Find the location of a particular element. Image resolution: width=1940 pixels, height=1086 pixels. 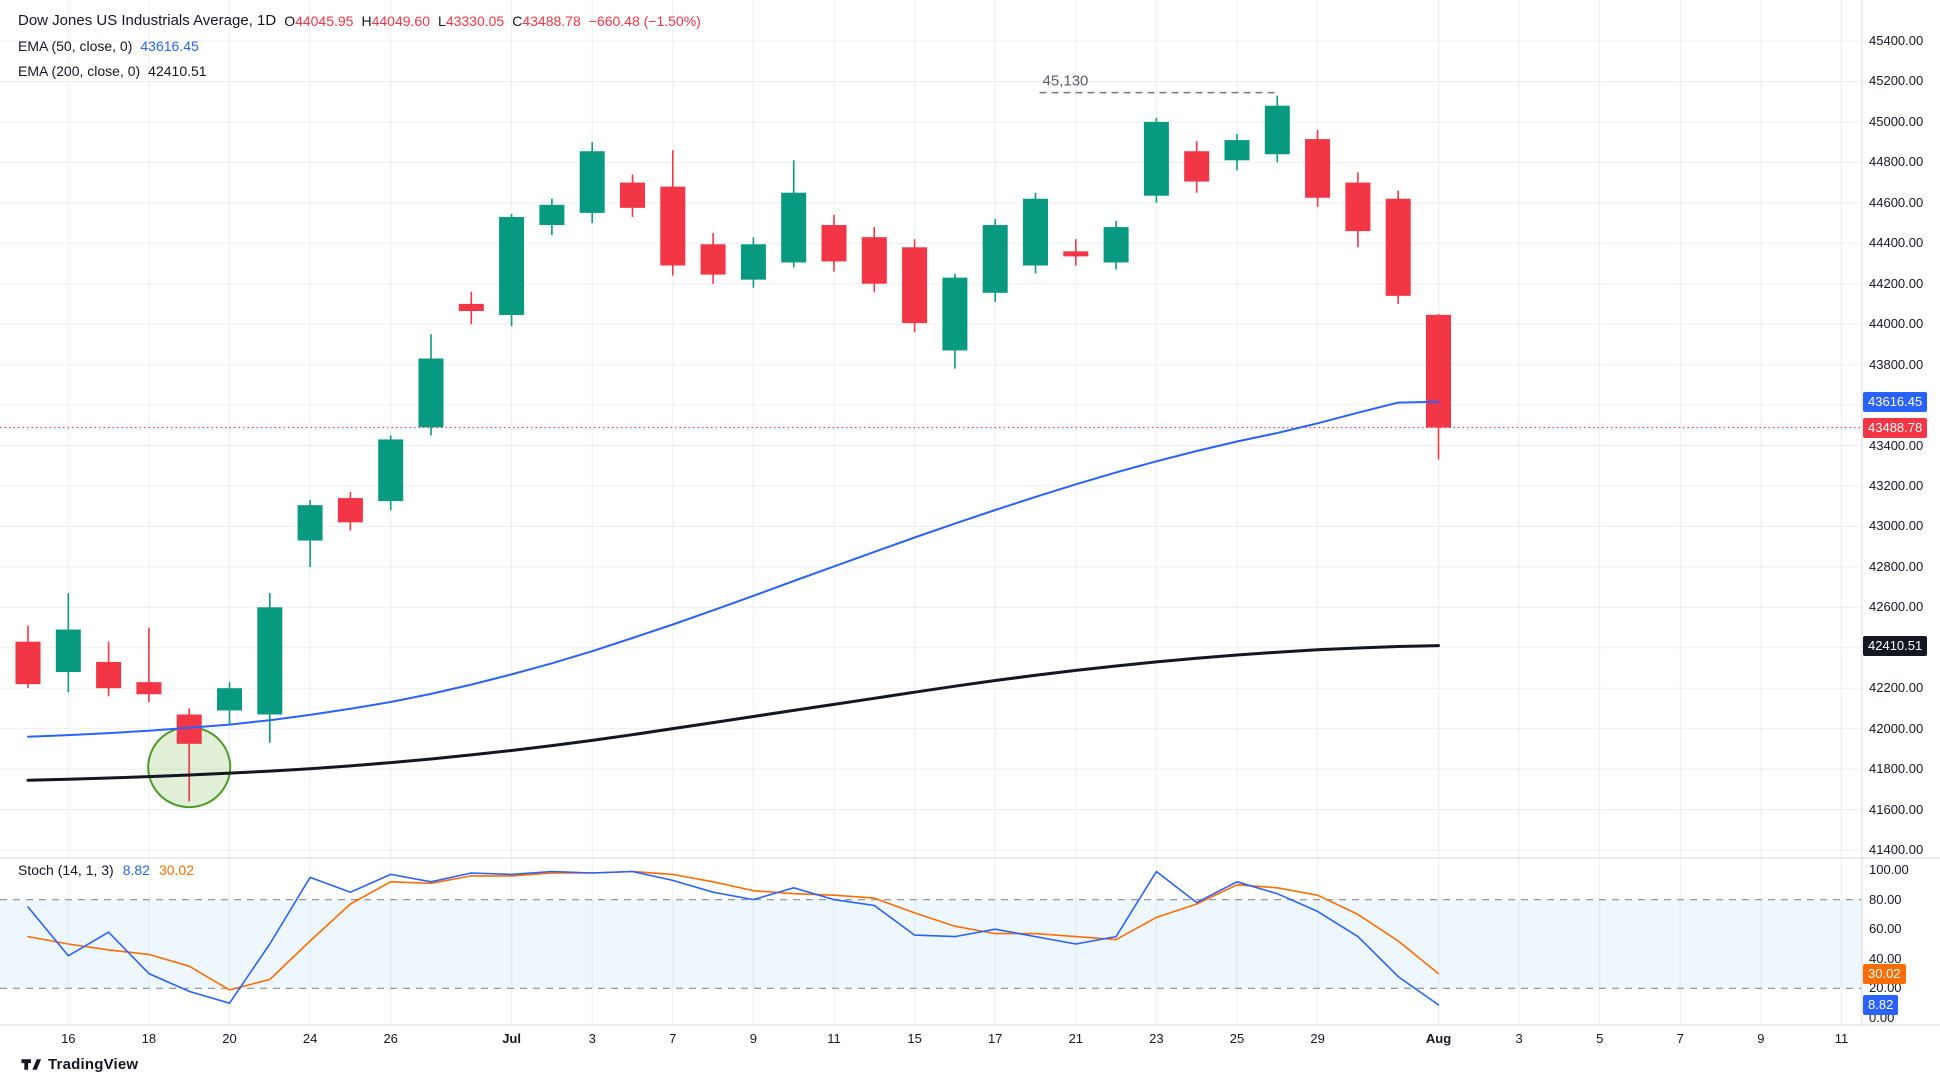

stoch-legend-row: Stoch (14, 1, 3) 8.82 30.02 is located at coordinates (106, 870).